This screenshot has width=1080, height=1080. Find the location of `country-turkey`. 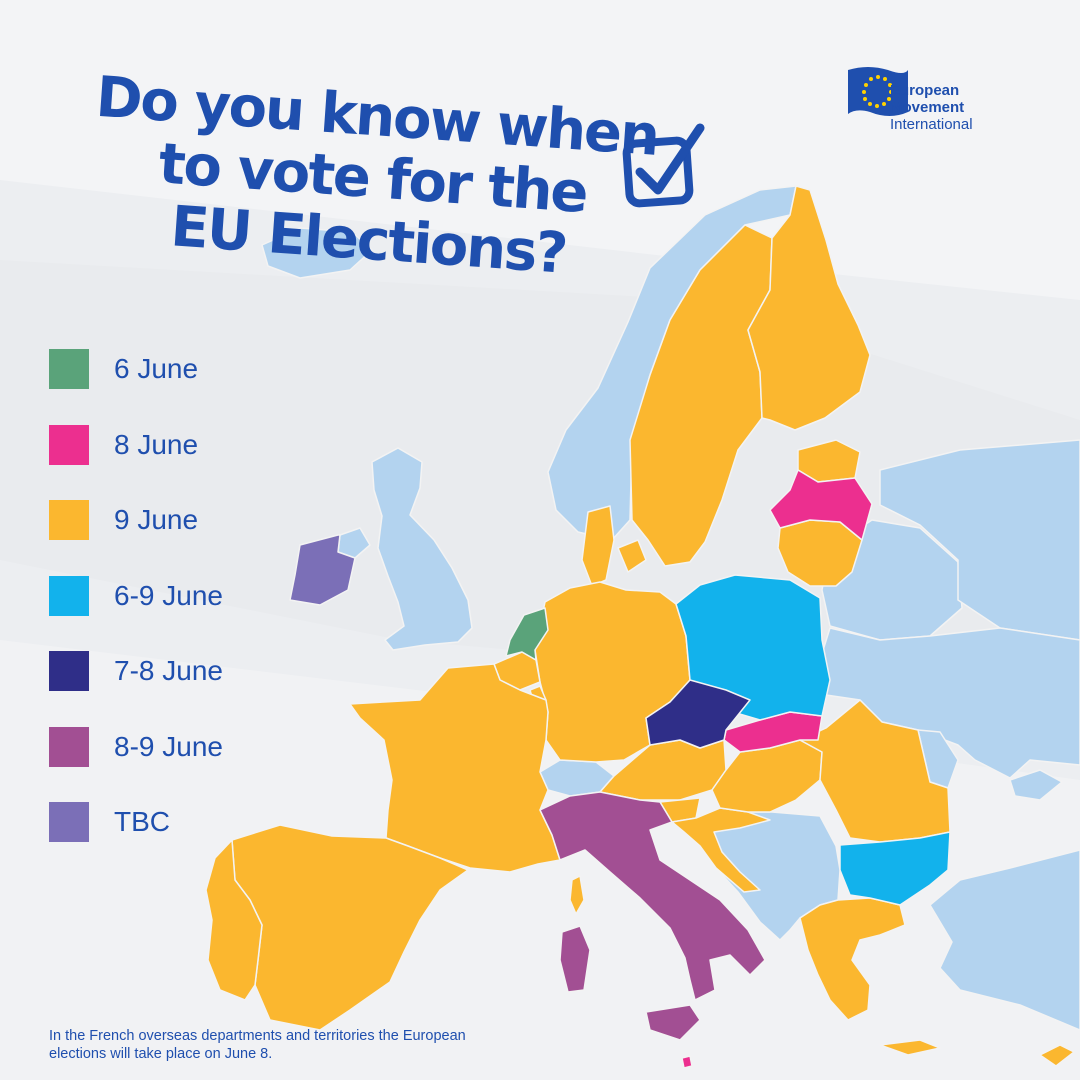

country-turkey is located at coordinates (1004, 940).